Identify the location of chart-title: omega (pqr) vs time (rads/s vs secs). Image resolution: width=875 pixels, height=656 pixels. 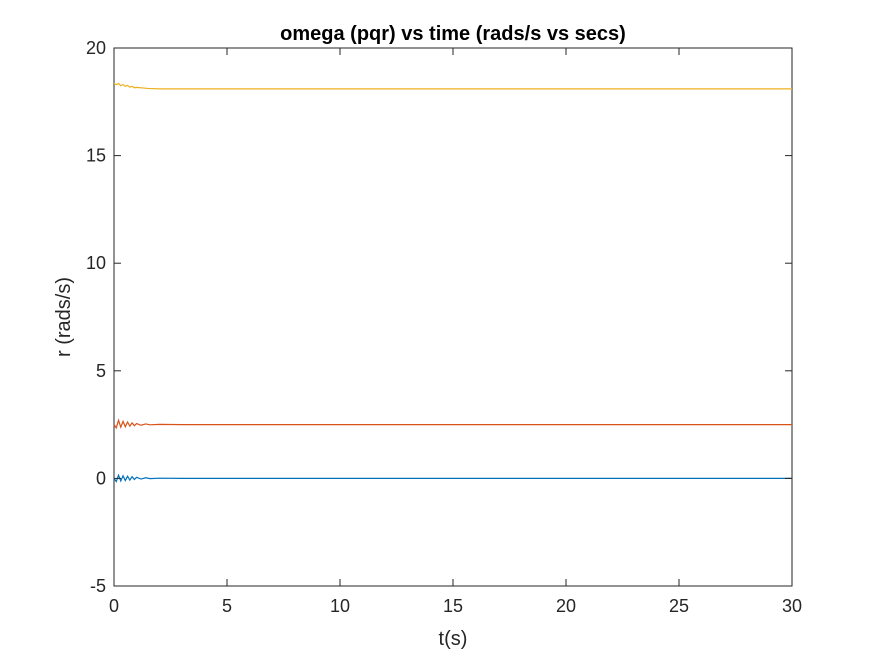
(453, 34).